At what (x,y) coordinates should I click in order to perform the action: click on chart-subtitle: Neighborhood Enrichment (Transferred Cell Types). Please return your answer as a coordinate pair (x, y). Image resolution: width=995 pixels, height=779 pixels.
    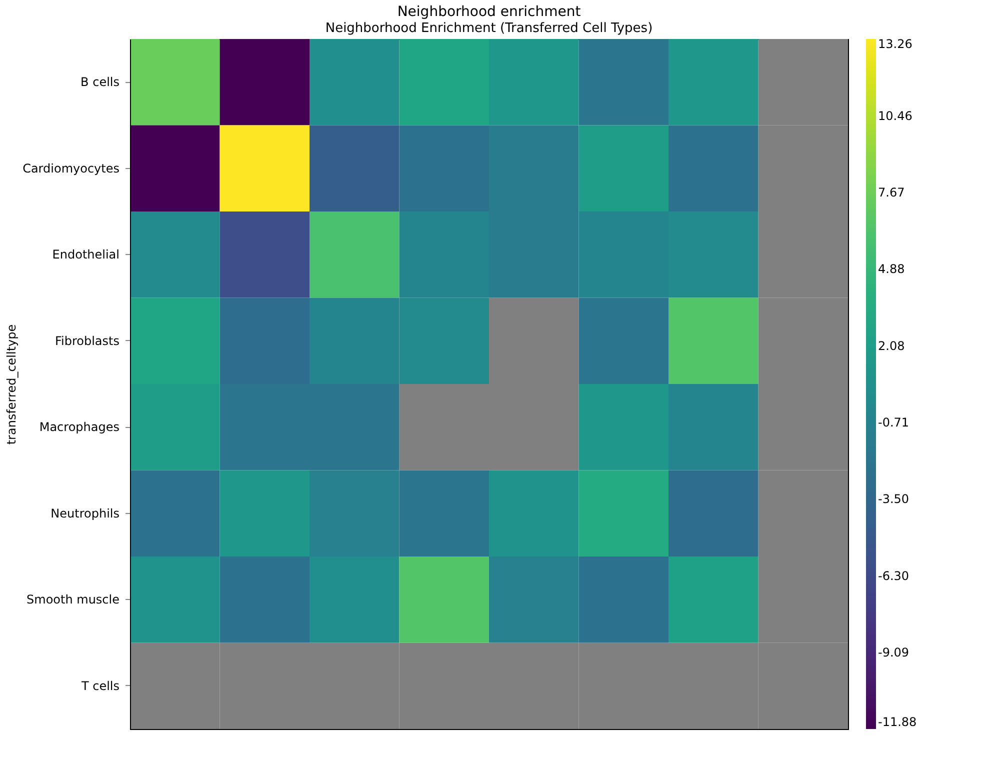
    Looking at the image, I should click on (489, 28).